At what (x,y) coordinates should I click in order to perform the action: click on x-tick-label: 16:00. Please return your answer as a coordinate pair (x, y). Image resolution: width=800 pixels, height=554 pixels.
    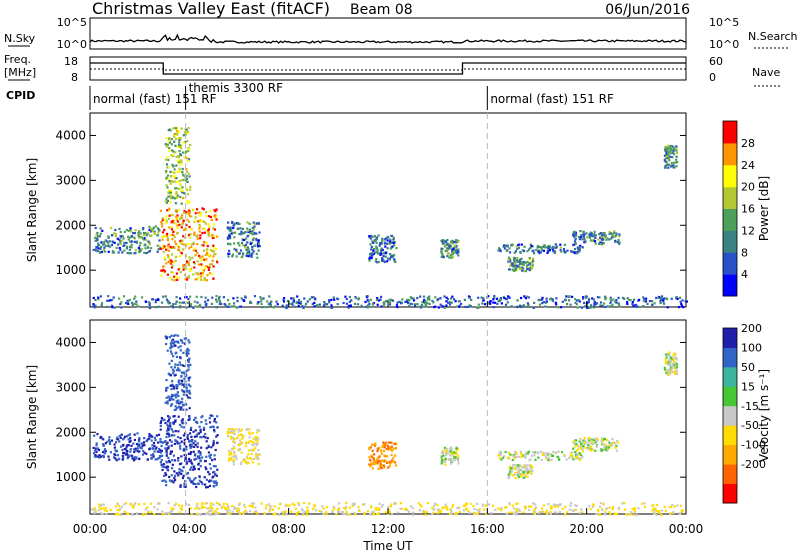
    Looking at the image, I should click on (487, 529).